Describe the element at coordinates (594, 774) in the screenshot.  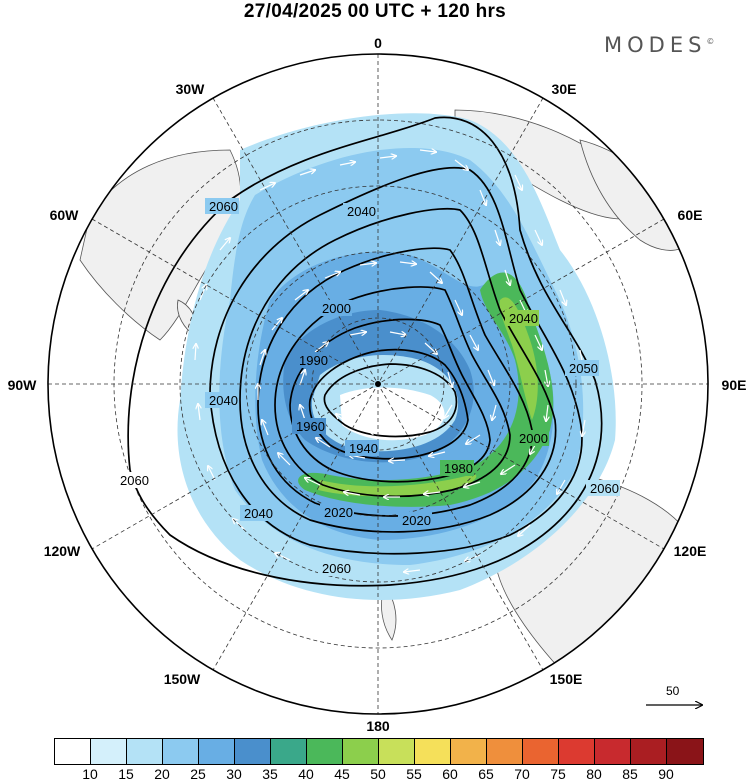
I see `legend-tick-label: 80` at that location.